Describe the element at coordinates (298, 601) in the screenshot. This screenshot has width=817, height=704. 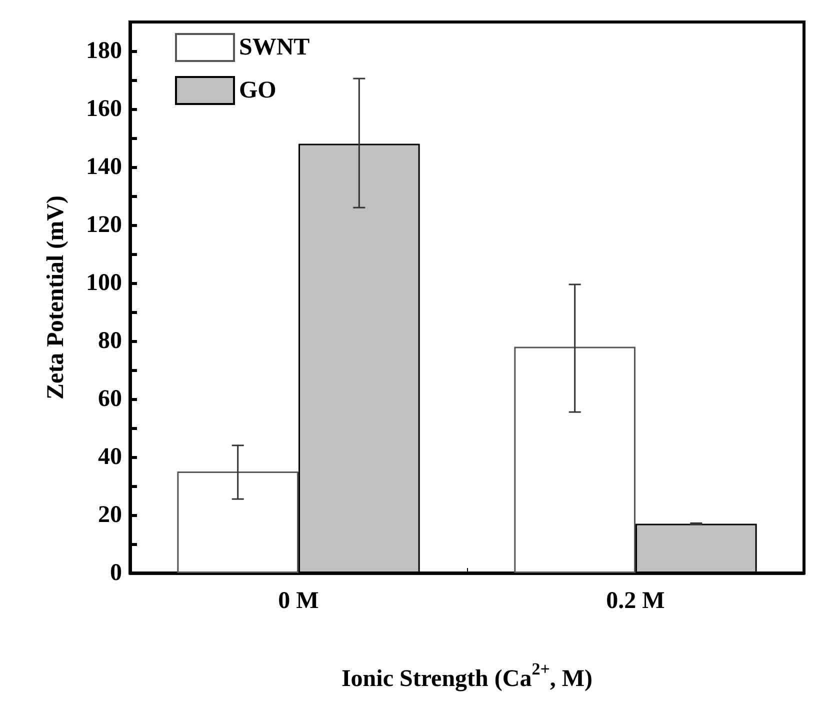
I see `x-tick-label: 0 M` at that location.